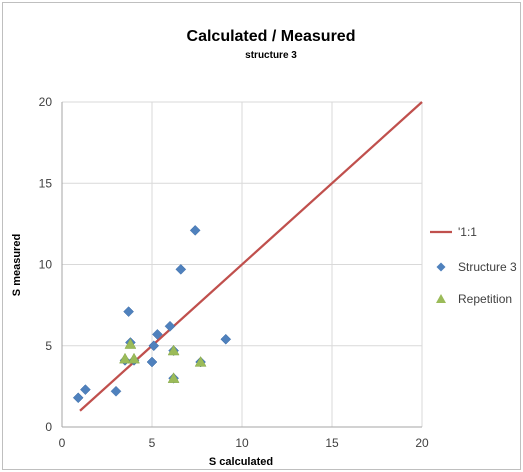 This screenshot has width=523, height=472. What do you see at coordinates (17, 265) in the screenshot?
I see `y-axis-title: S measured` at bounding box center [17, 265].